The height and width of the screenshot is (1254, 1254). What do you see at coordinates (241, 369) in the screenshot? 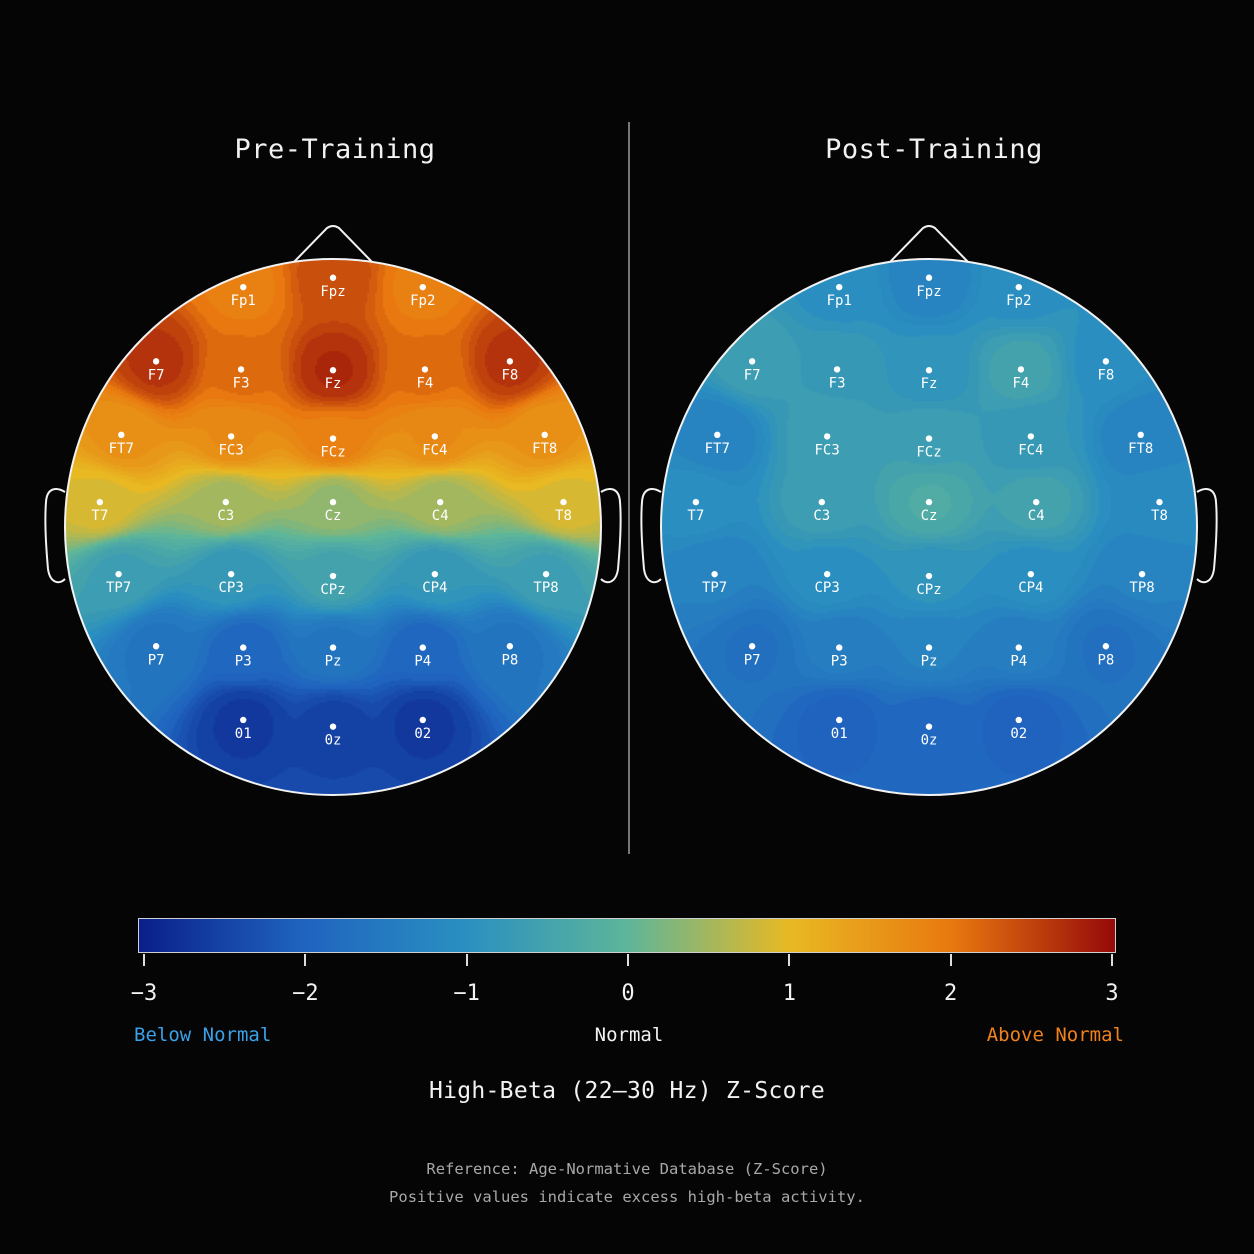
I see `electrode-dot-f3` at bounding box center [241, 369].